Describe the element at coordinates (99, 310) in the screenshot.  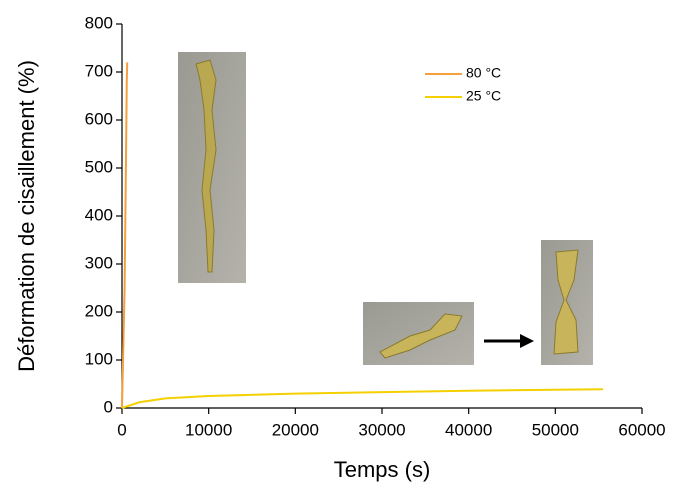
I see `y-tick-label: 200` at that location.